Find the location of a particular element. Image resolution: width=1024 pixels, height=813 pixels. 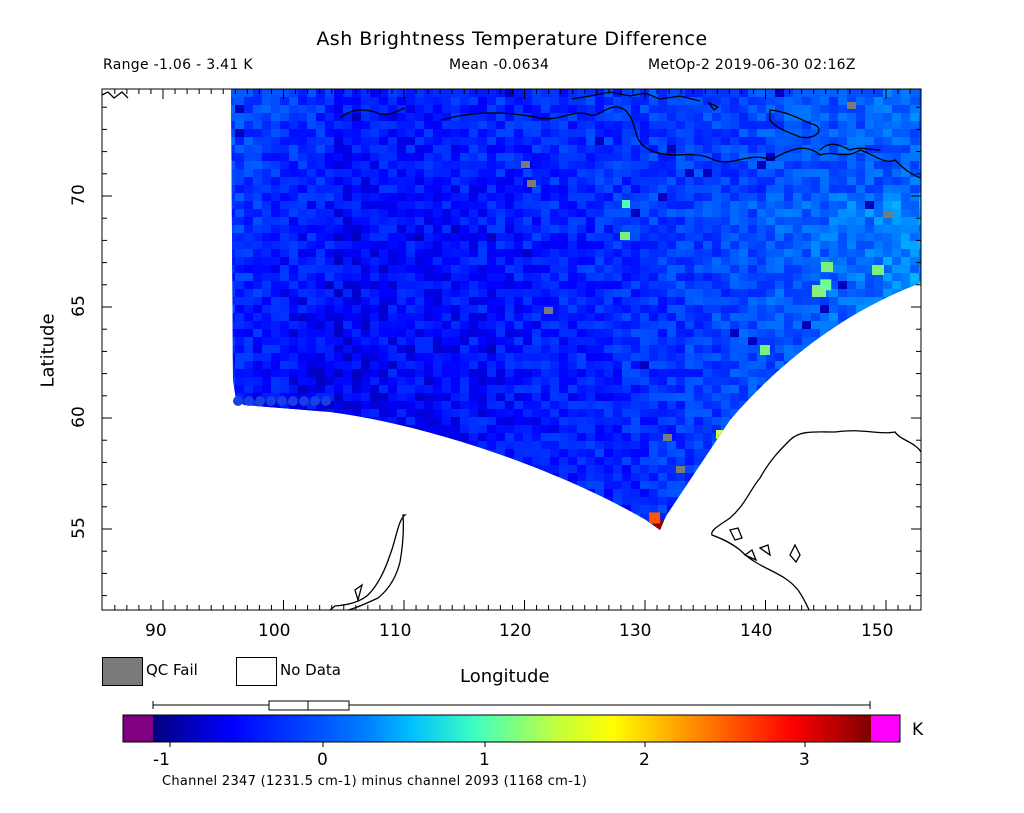

colorbar-unit: K is located at coordinates (918, 730).